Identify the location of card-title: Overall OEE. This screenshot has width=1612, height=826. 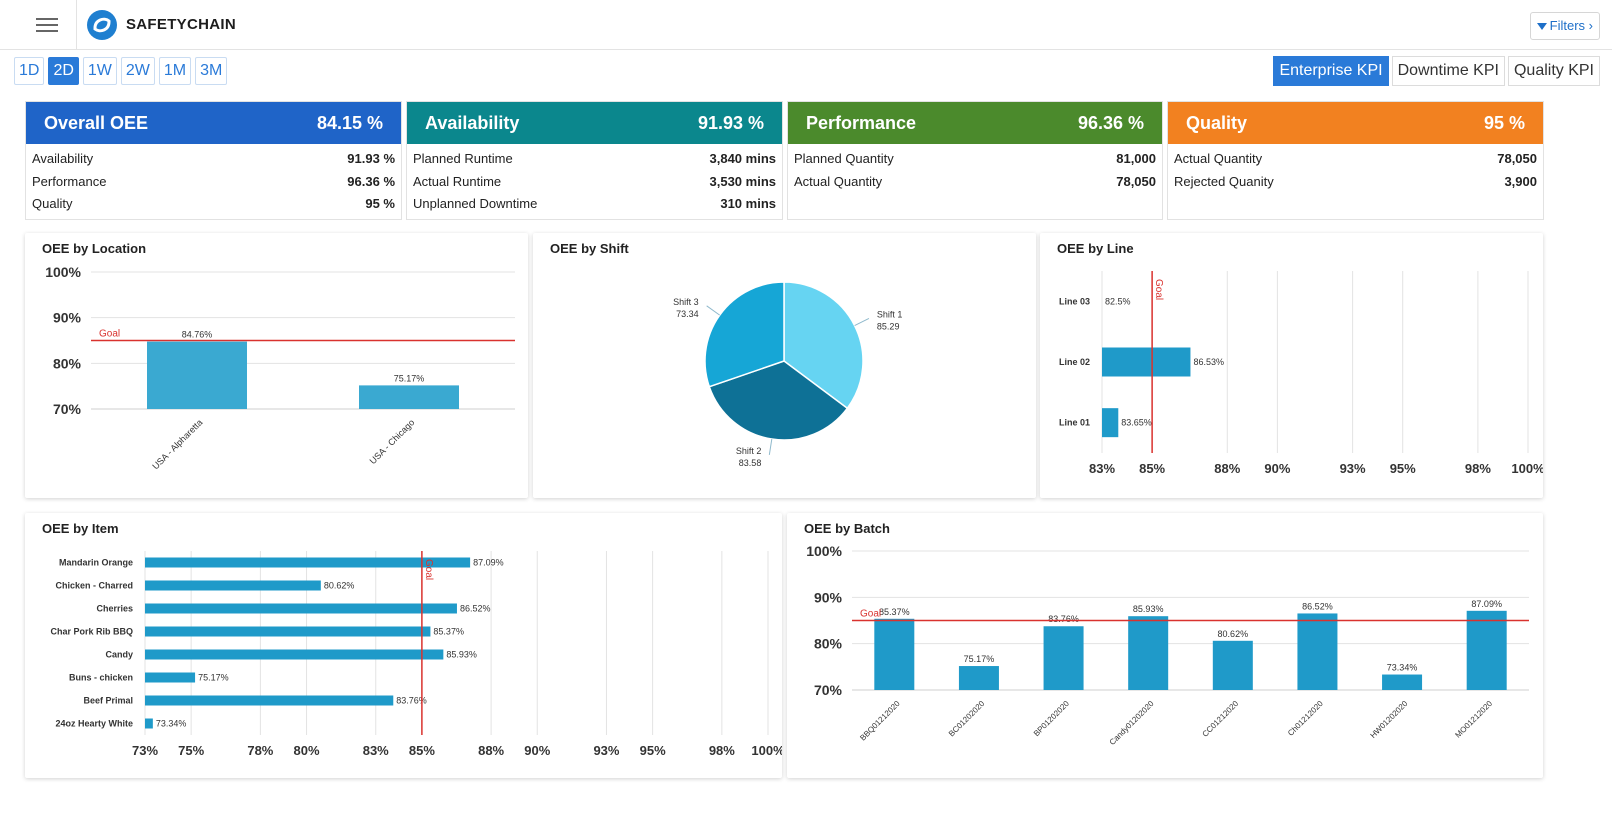
(96, 122).